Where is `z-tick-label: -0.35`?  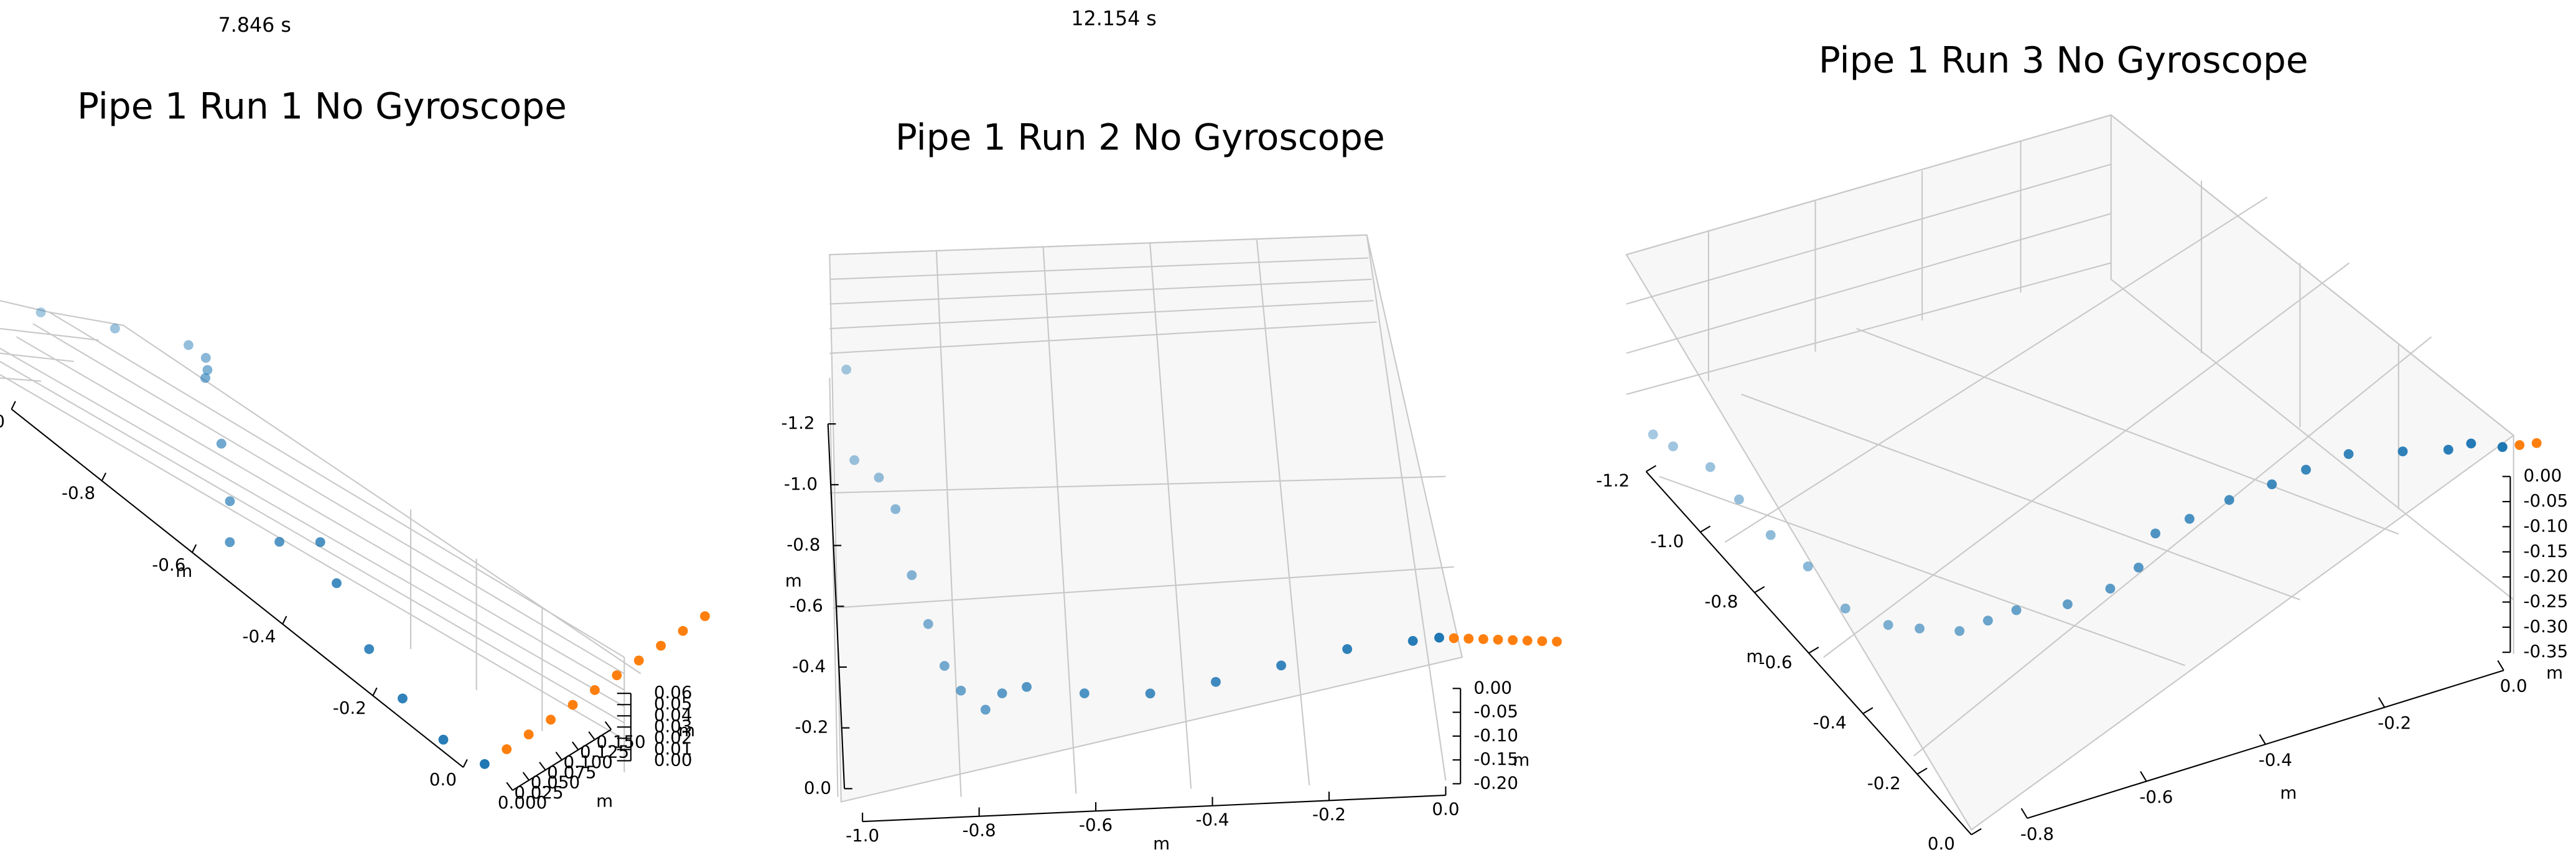
z-tick-label: -0.35 is located at coordinates (2546, 651).